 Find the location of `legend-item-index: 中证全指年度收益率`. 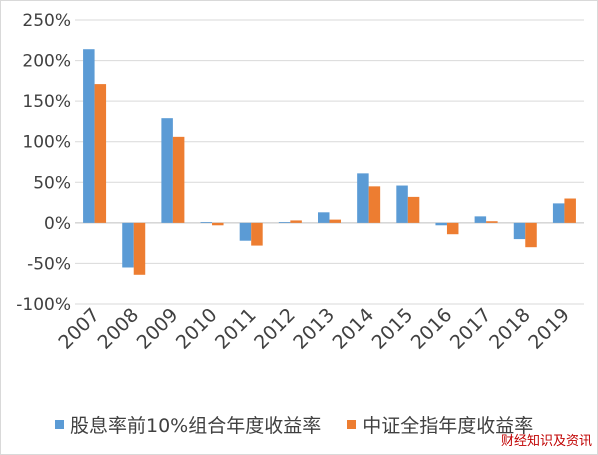

legend-item-index: 中证全指年度收益率 is located at coordinates (440, 424).